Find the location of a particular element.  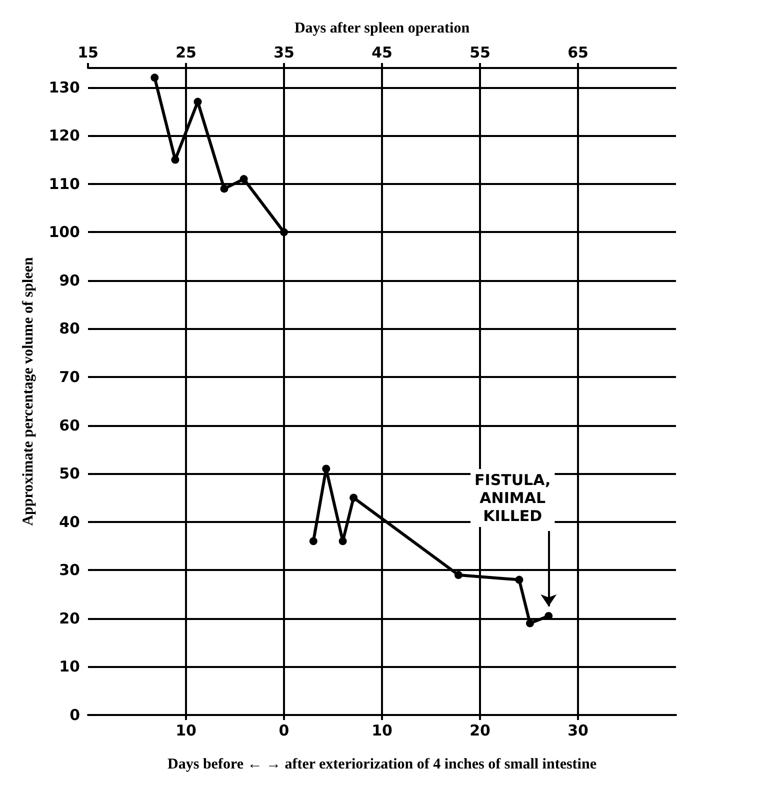

y-tick-label: 40 is located at coordinates (69, 521).